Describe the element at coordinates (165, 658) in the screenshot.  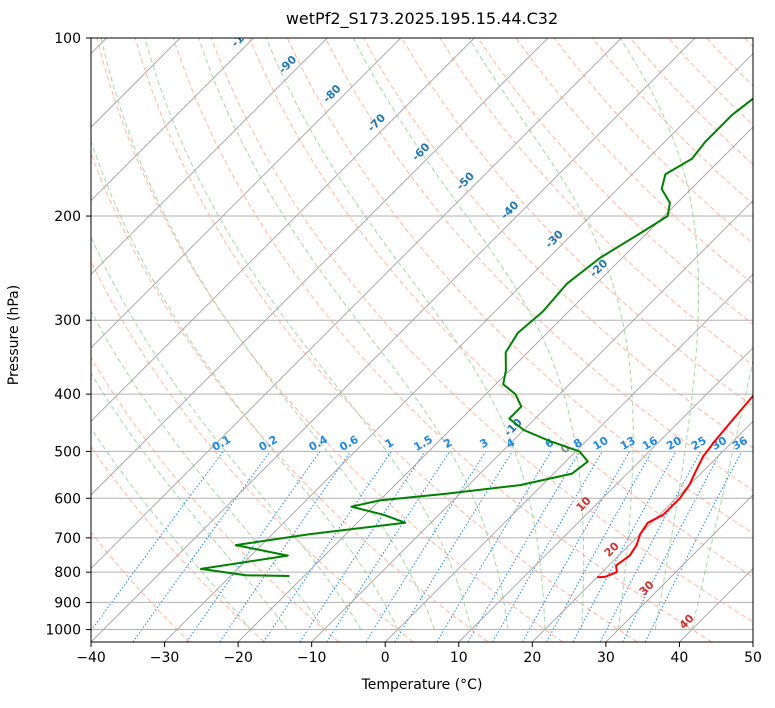
I see `x-tick-label: −30` at that location.